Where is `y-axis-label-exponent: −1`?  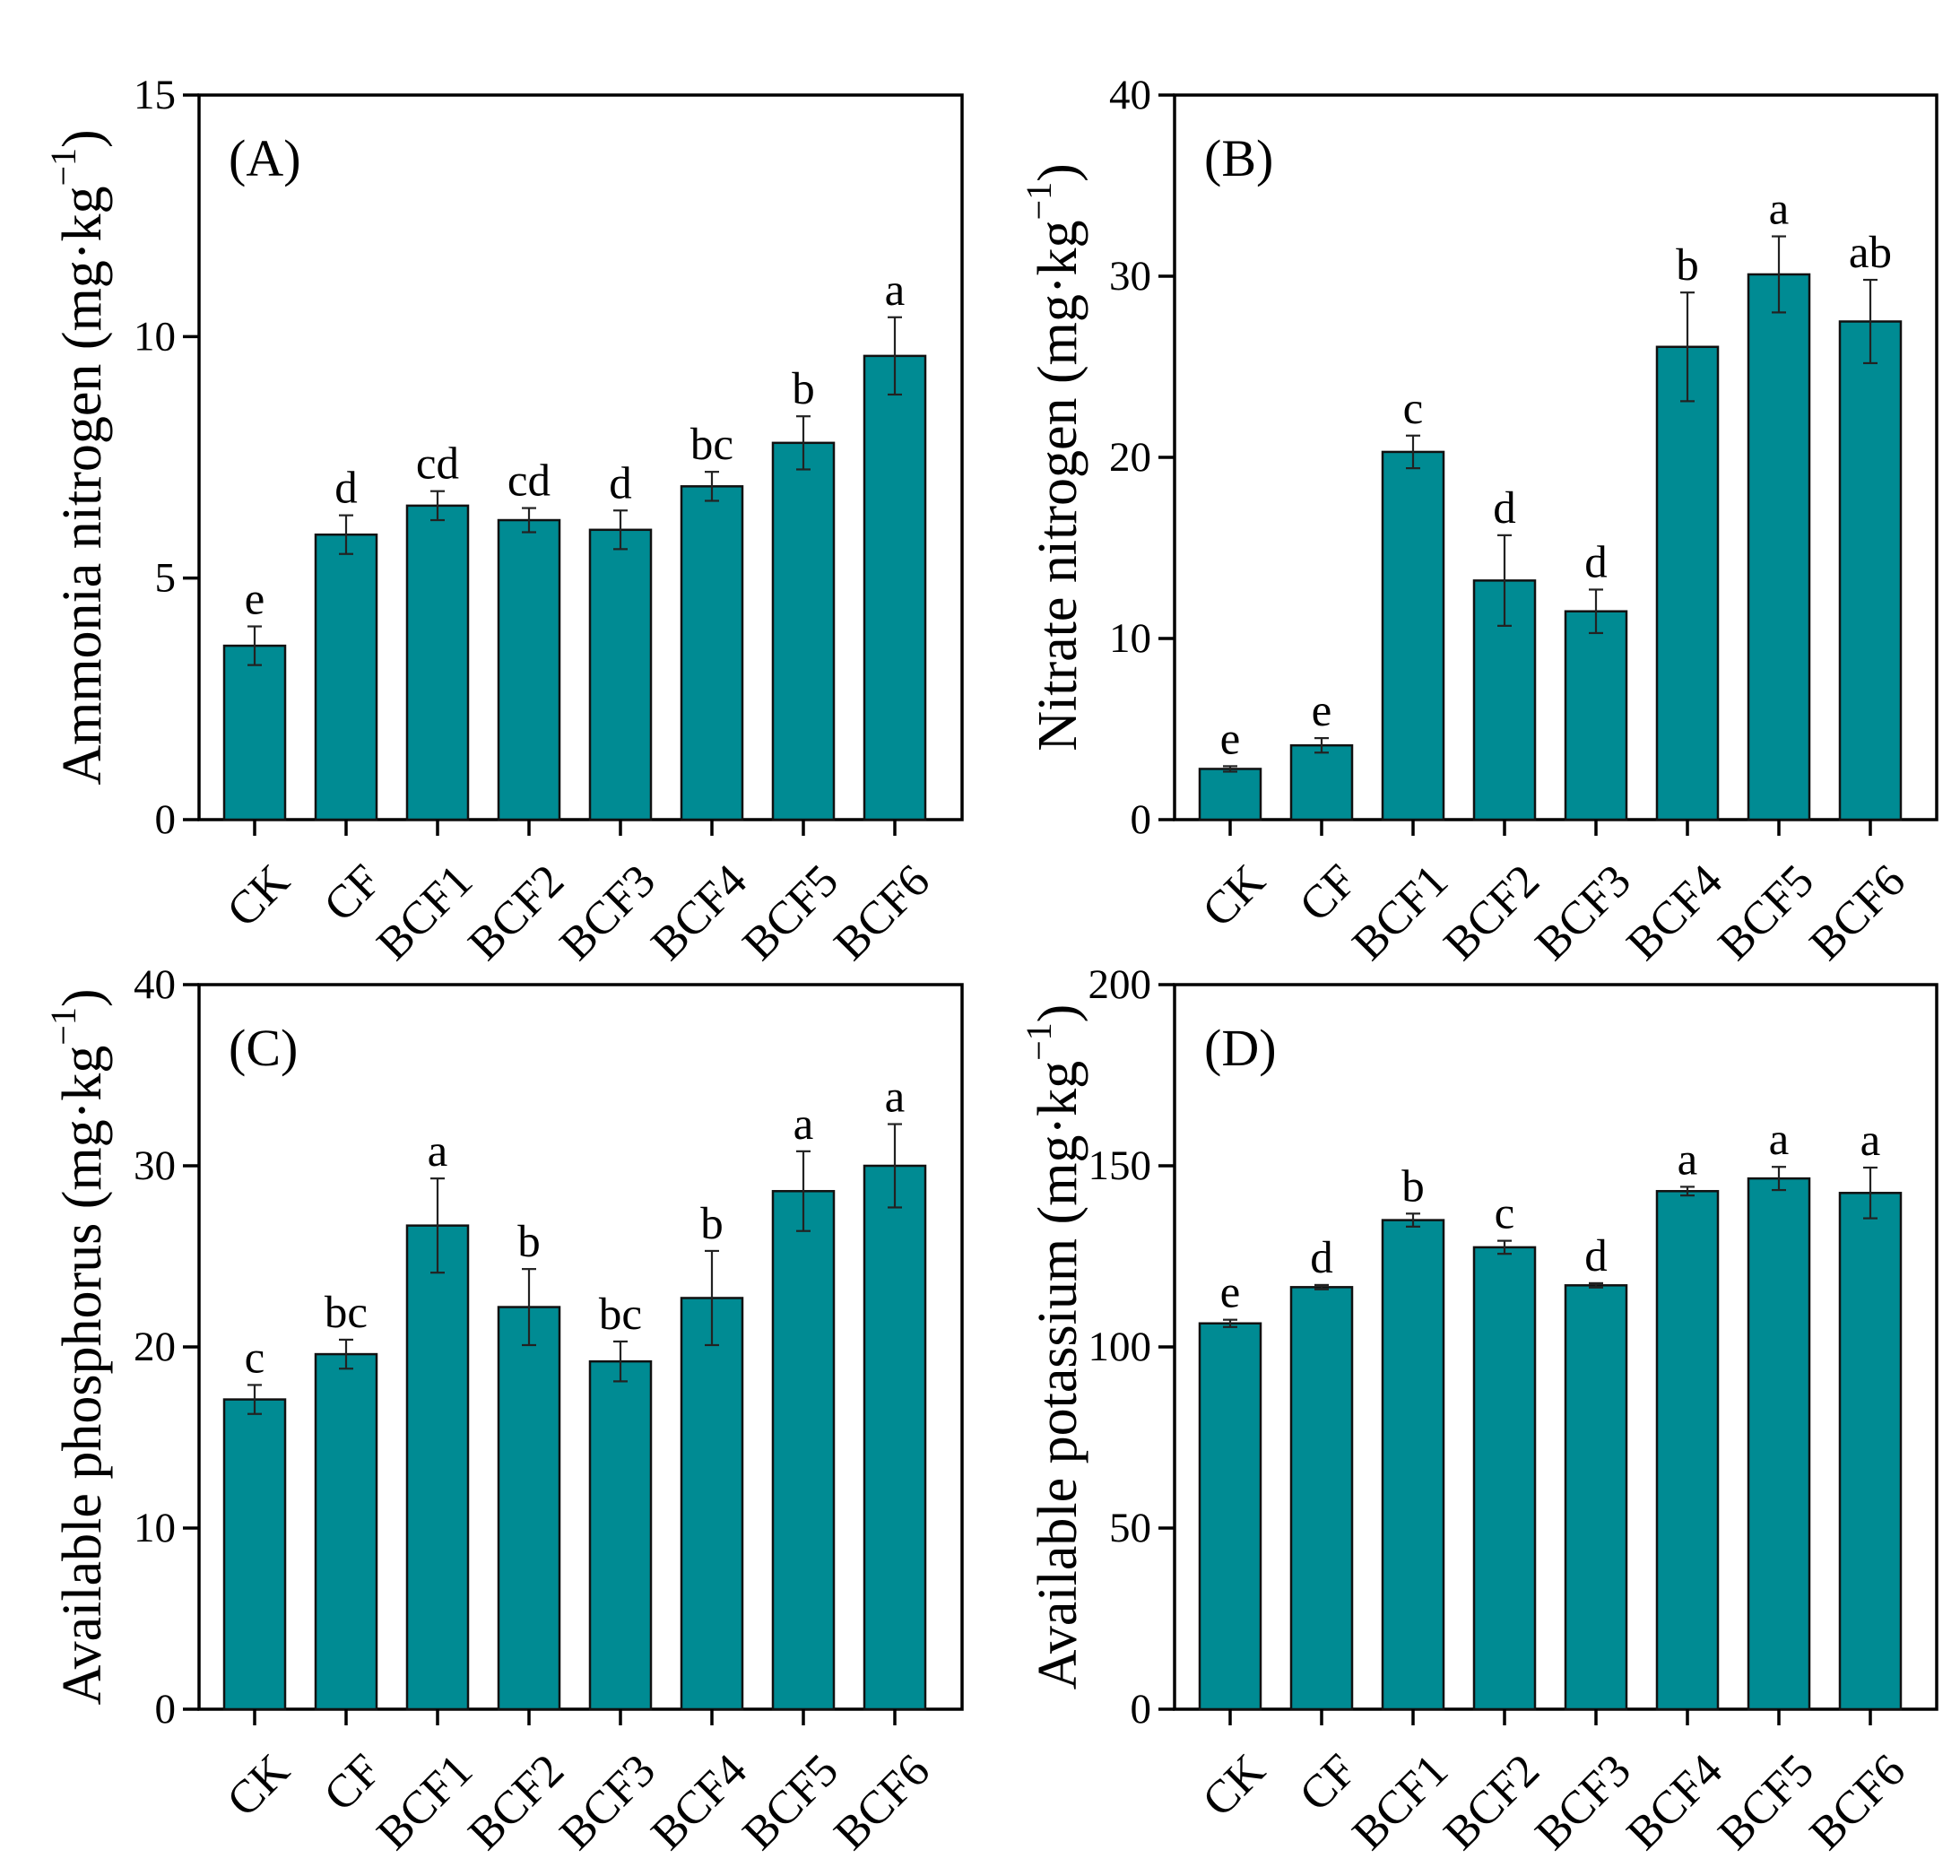 y-axis-label-exponent: −1 is located at coordinates (1039, 201).